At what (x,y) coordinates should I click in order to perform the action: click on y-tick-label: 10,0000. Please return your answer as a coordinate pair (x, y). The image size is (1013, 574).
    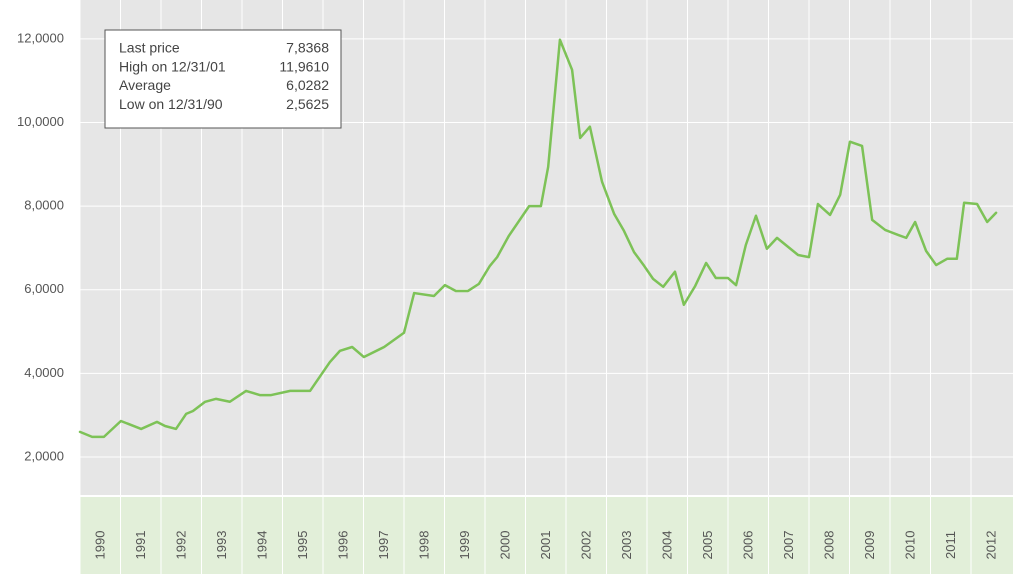
    Looking at the image, I should click on (40, 121).